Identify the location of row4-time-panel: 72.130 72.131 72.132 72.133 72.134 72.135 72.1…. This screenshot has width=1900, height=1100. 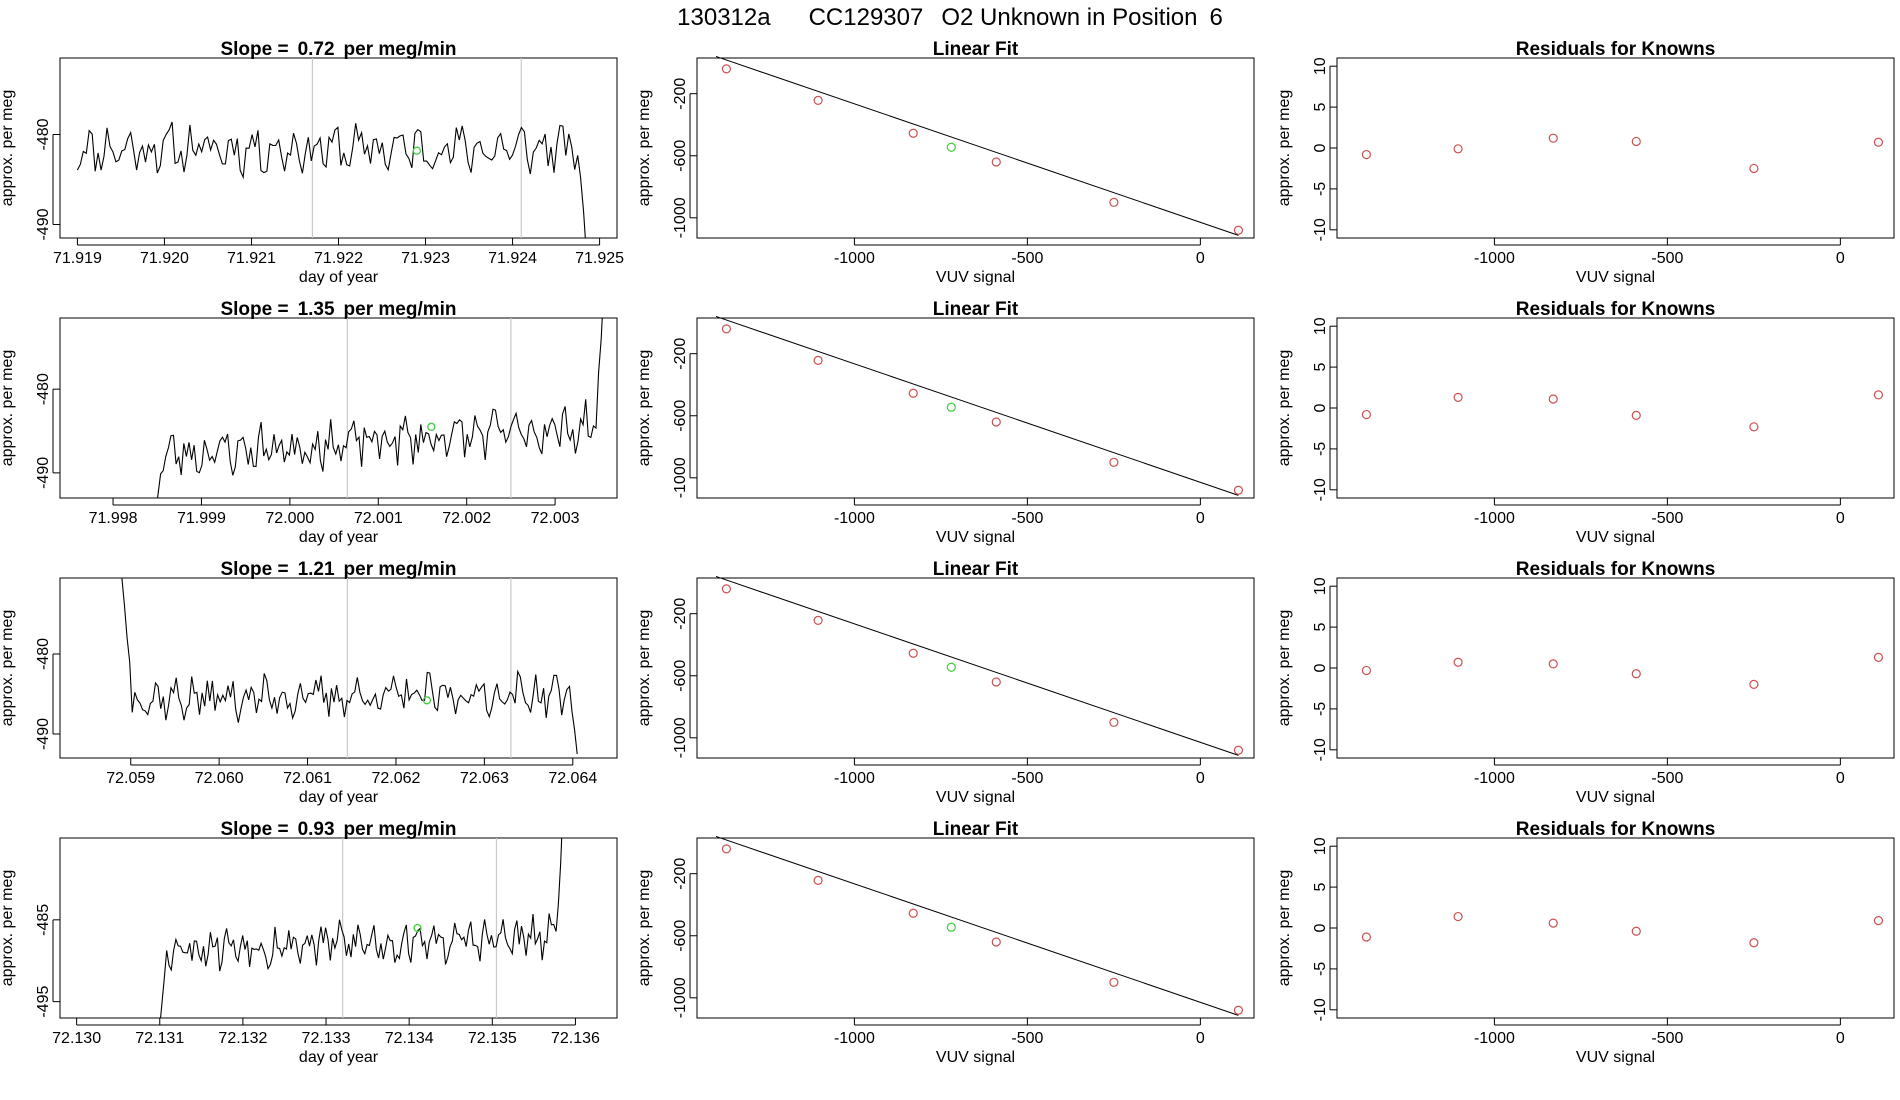
(309, 942).